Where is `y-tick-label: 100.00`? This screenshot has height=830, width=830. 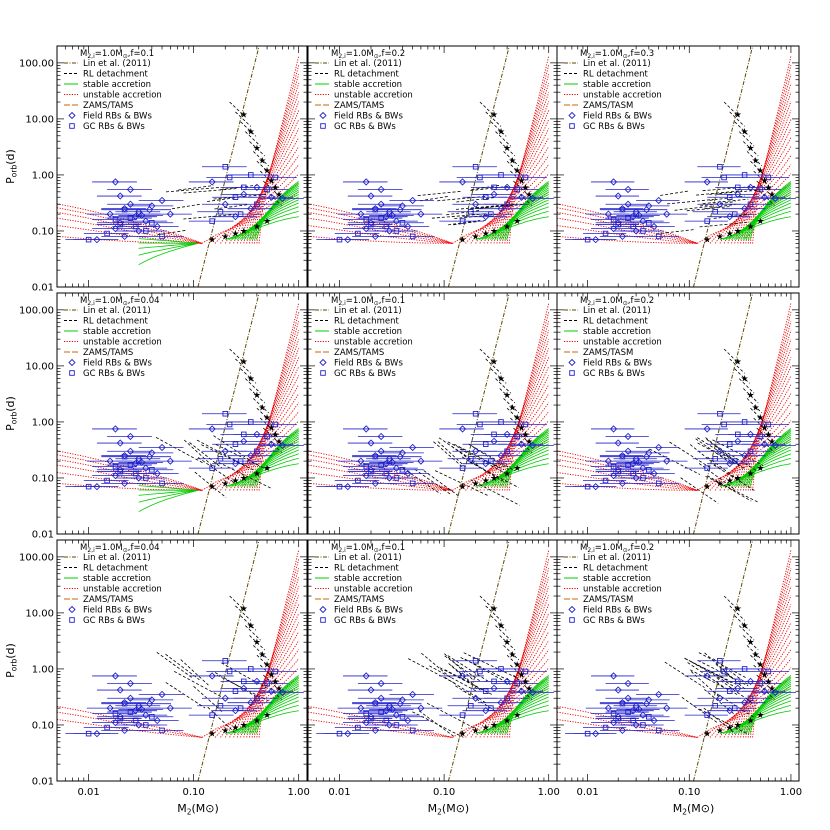 y-tick-label: 100.00 is located at coordinates (36, 557).